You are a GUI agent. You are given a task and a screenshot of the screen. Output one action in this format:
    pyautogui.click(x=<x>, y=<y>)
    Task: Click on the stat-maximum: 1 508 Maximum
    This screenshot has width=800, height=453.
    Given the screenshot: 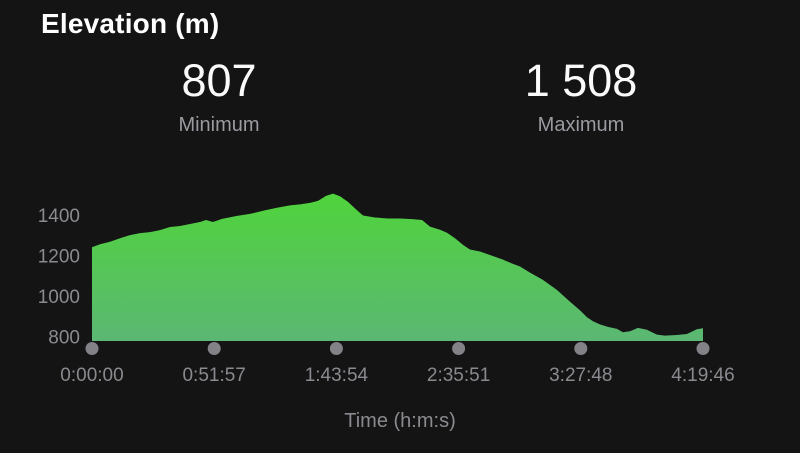 What is the action you would take?
    pyautogui.click(x=581, y=97)
    